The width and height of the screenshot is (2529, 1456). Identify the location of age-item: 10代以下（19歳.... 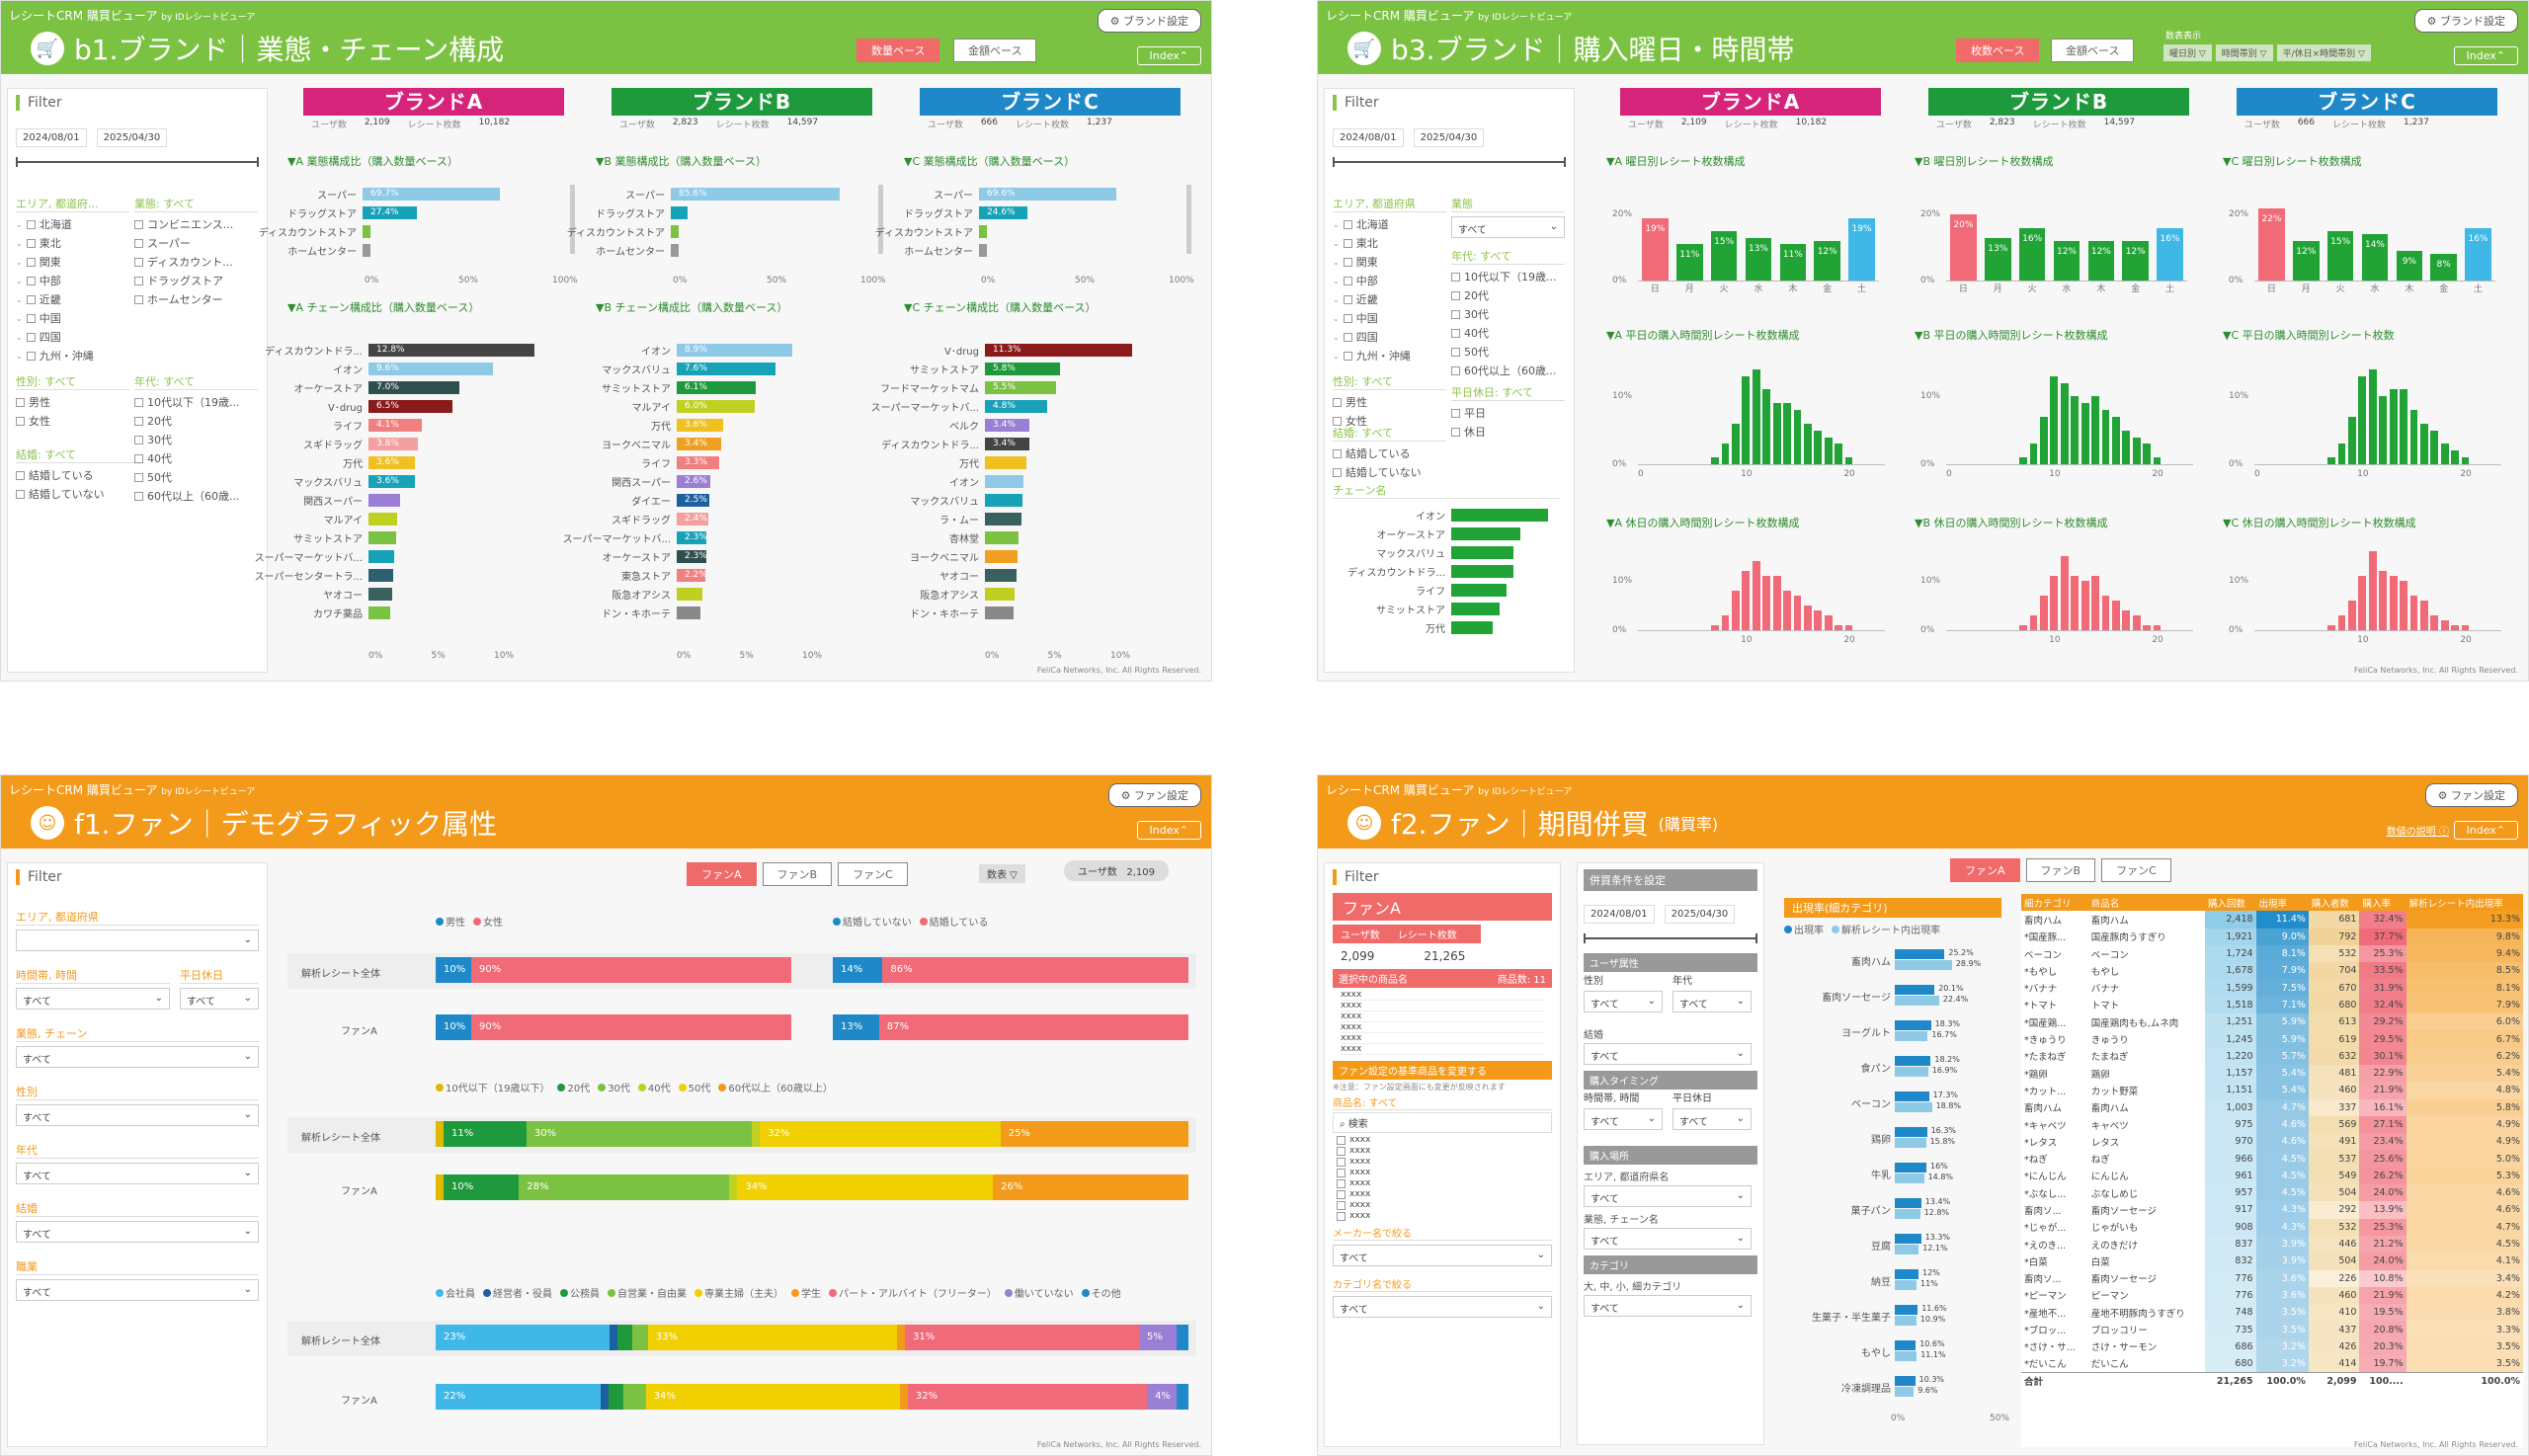
(1508, 276).